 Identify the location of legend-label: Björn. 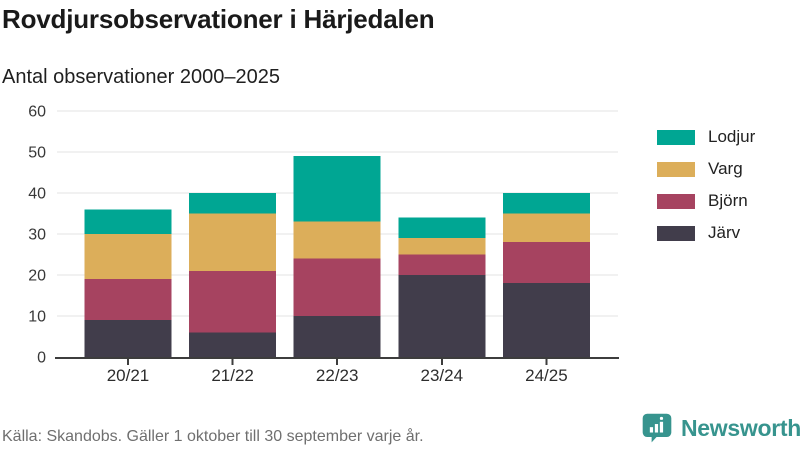
(728, 200).